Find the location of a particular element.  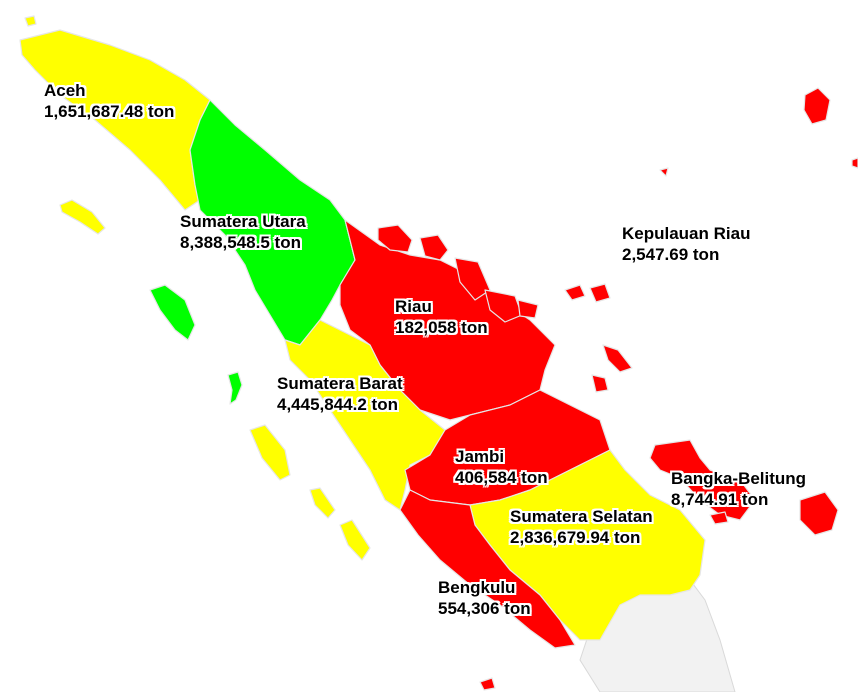

babel-island-small is located at coordinates (719, 518).